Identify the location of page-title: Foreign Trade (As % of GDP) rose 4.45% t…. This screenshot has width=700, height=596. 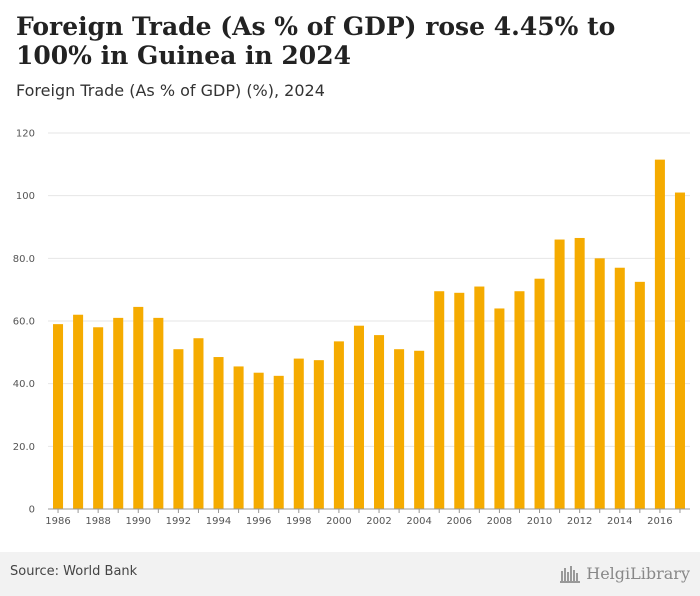
(316, 41).